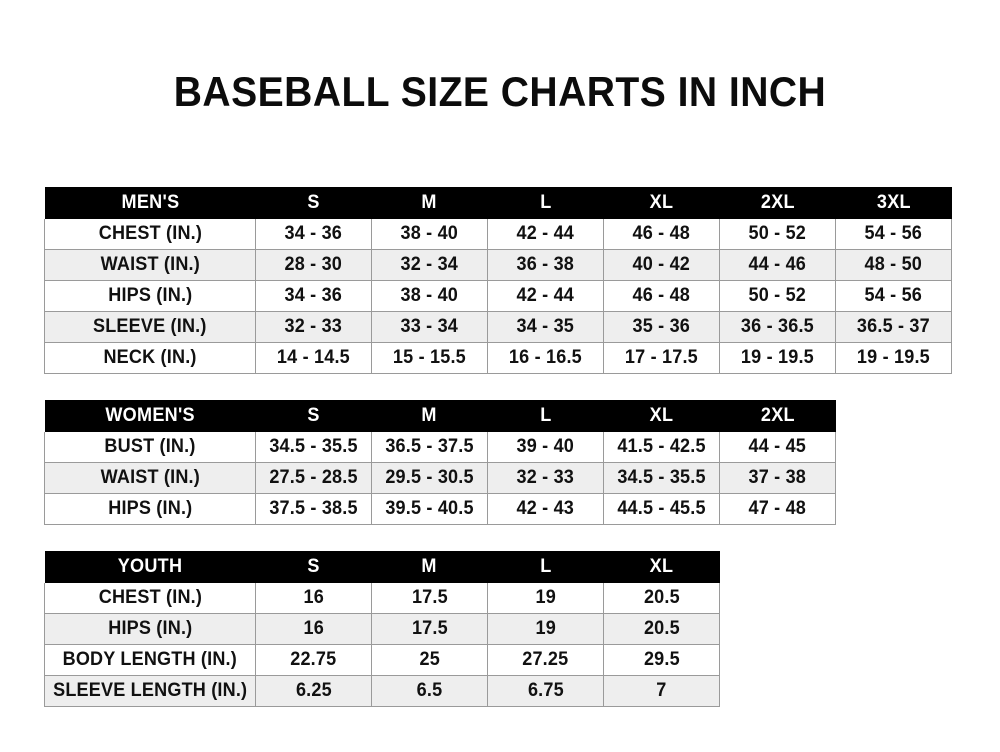 The width and height of the screenshot is (1000, 752). What do you see at coordinates (150, 416) in the screenshot?
I see `column-header-category: WOMEN'S` at bounding box center [150, 416].